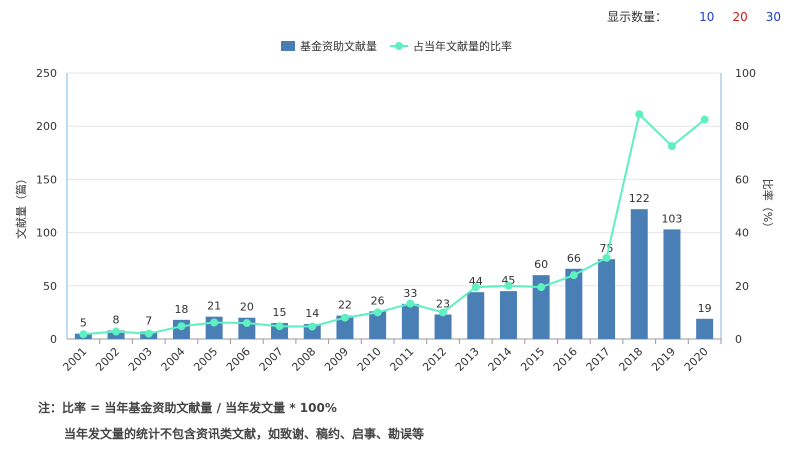 The height and width of the screenshot is (456, 791). I want to click on bar-value-label: 26, so click(378, 300).